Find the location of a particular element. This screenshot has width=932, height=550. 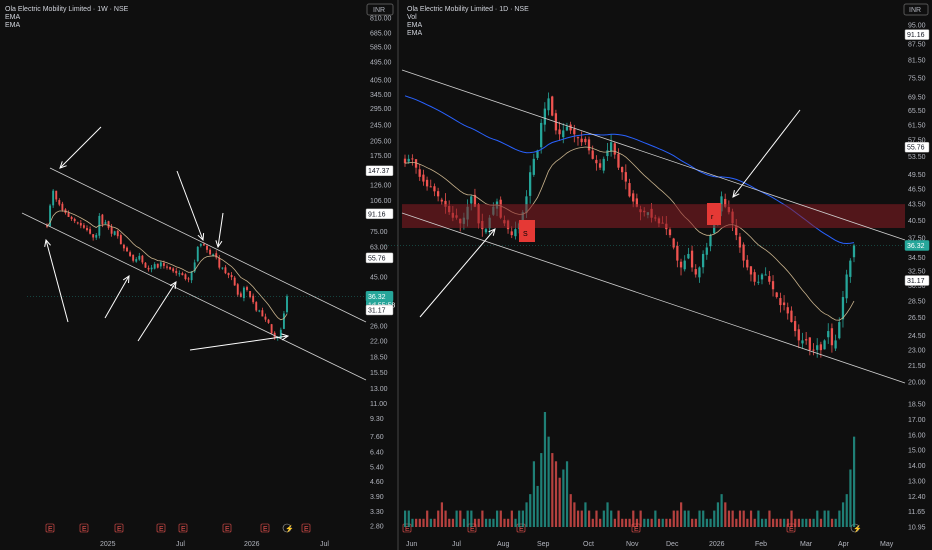

right-x-tick-label: Dec is located at coordinates (672, 544).